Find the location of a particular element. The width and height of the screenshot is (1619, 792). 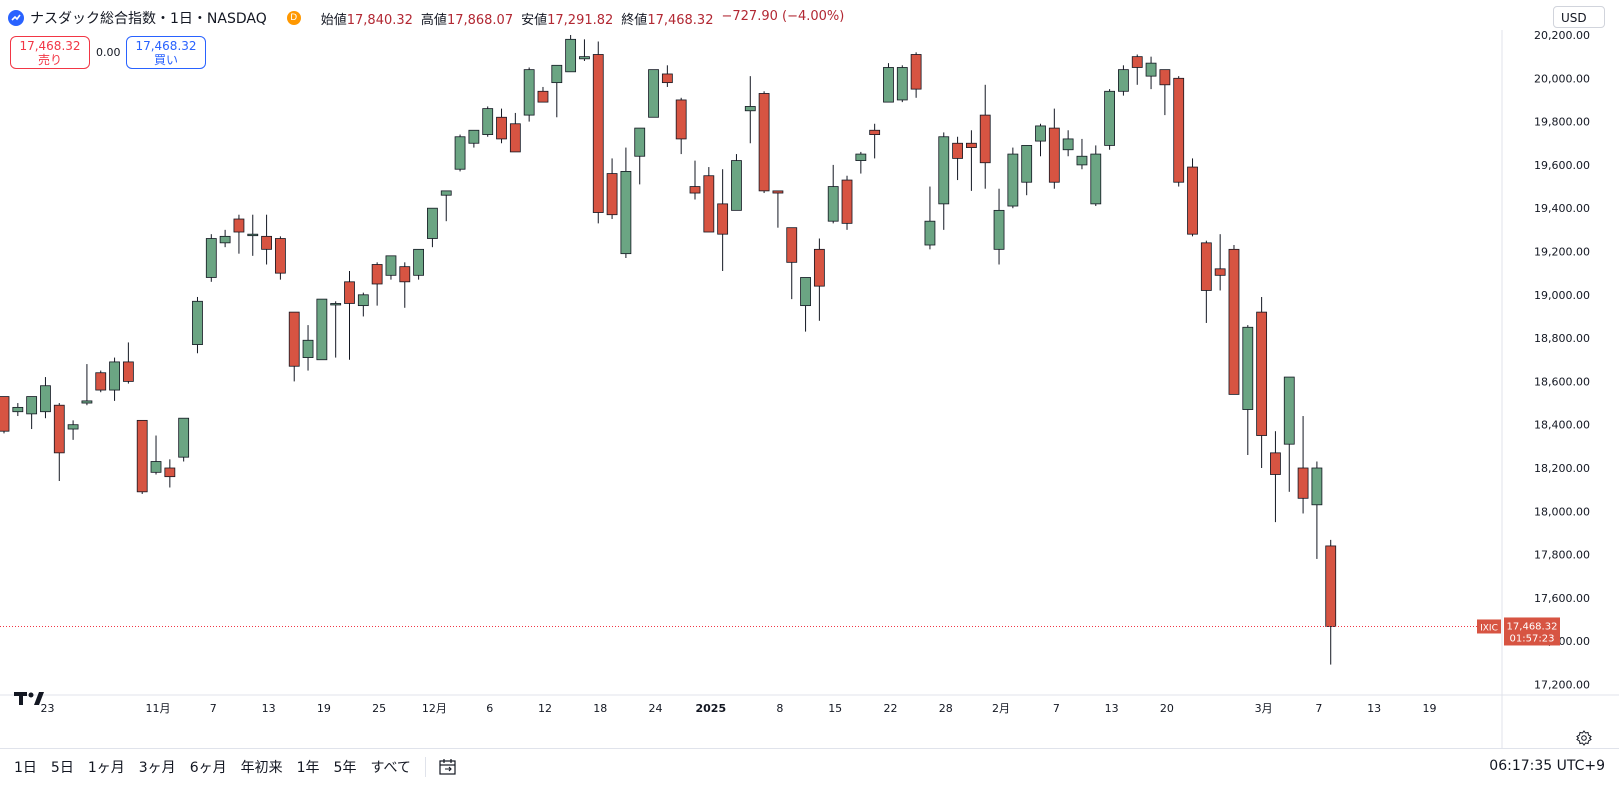

range-5d: 5日 is located at coordinates (62, 768).